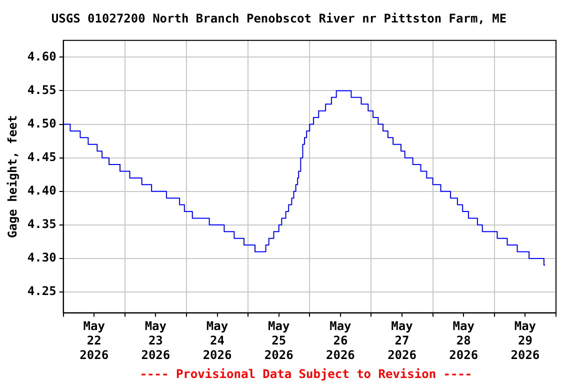  What do you see at coordinates (41, 56) in the screenshot?
I see `y-tick-label: 4.60` at bounding box center [41, 56].